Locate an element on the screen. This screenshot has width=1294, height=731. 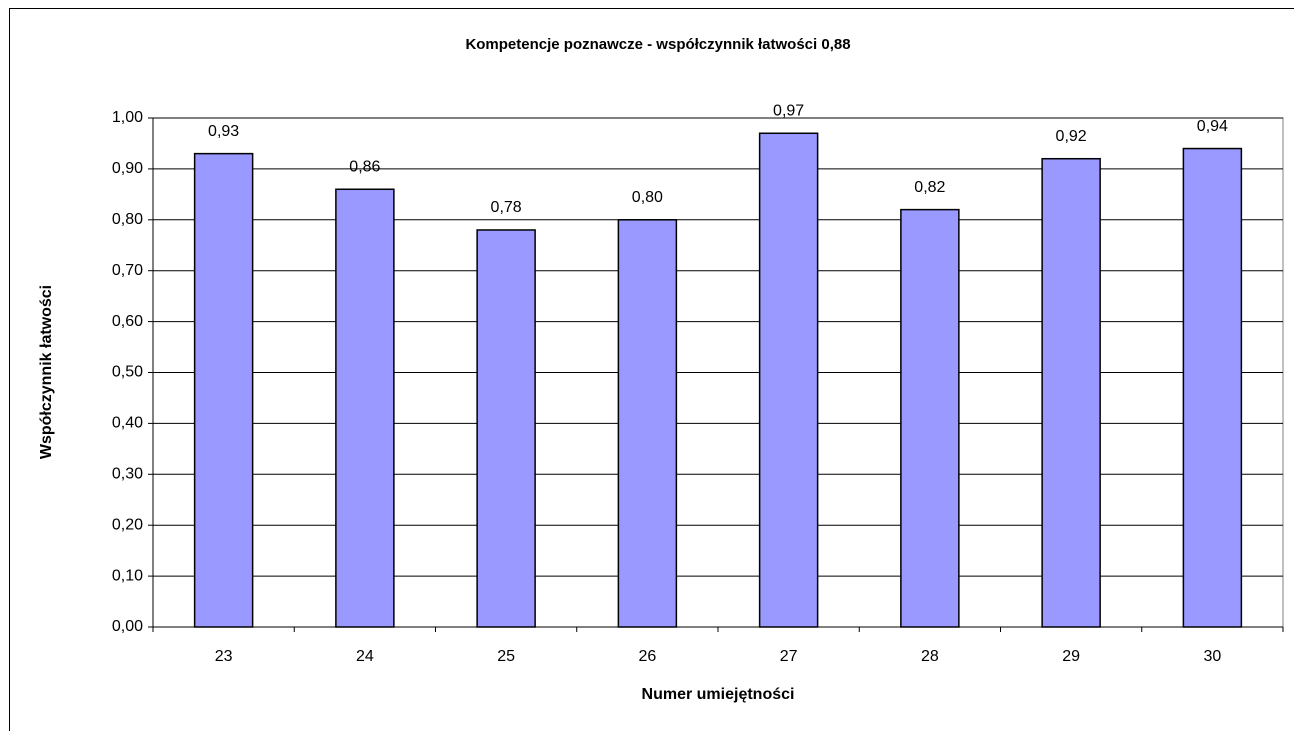
data-label: 0,80 is located at coordinates (647, 197).